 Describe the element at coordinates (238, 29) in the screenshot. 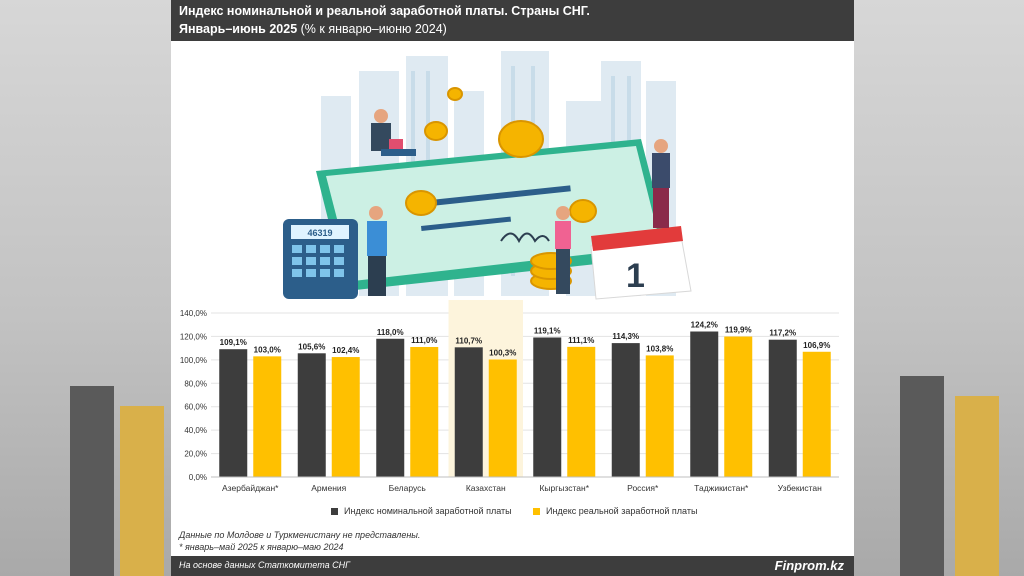

I see `title-period: Январь–июнь 2025` at that location.